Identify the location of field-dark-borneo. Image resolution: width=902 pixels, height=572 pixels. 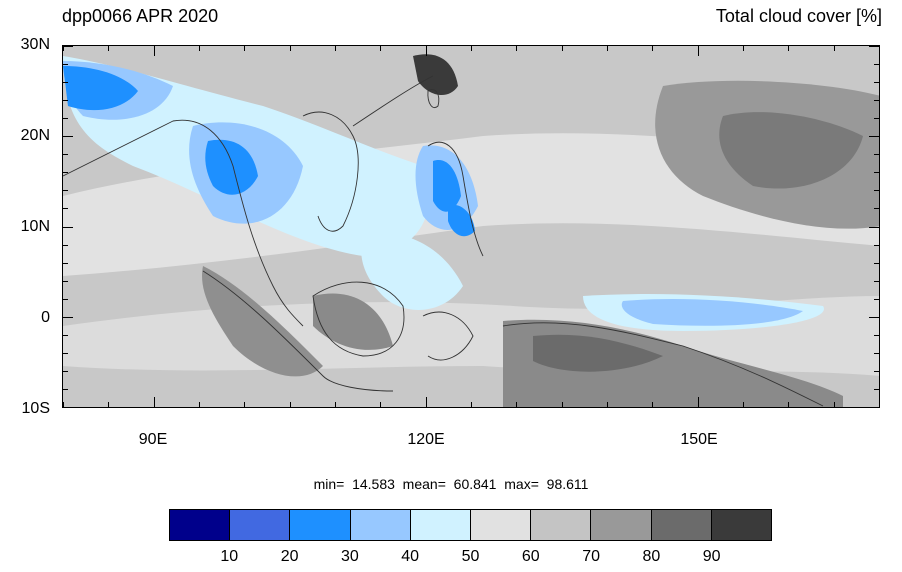
(353, 321).